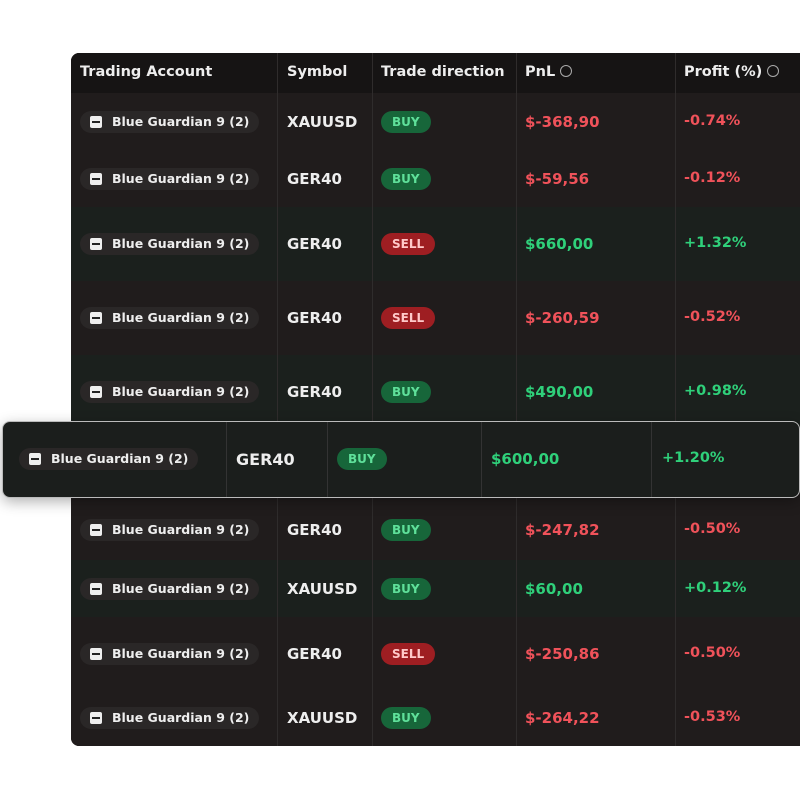 The height and width of the screenshot is (800, 800). What do you see at coordinates (525, 459) in the screenshot?
I see `pnl: $600,00` at bounding box center [525, 459].